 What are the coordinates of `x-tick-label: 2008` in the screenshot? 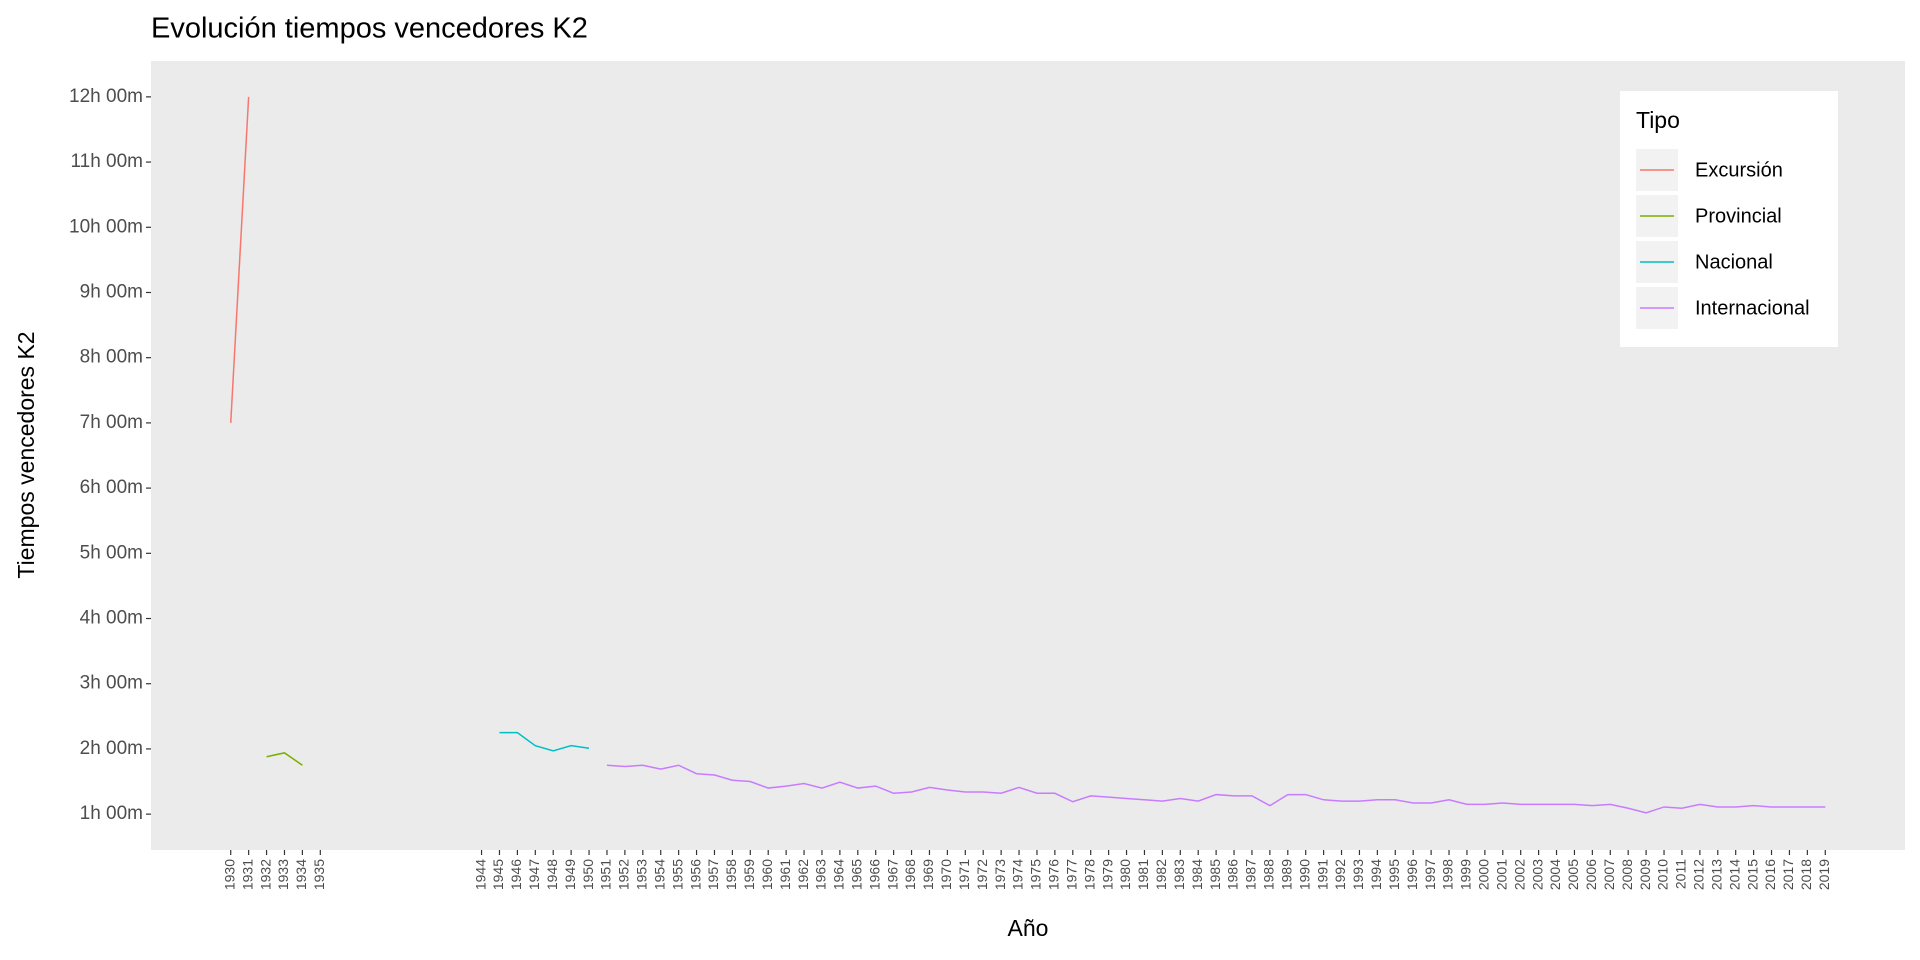 It's located at (1627, 874).